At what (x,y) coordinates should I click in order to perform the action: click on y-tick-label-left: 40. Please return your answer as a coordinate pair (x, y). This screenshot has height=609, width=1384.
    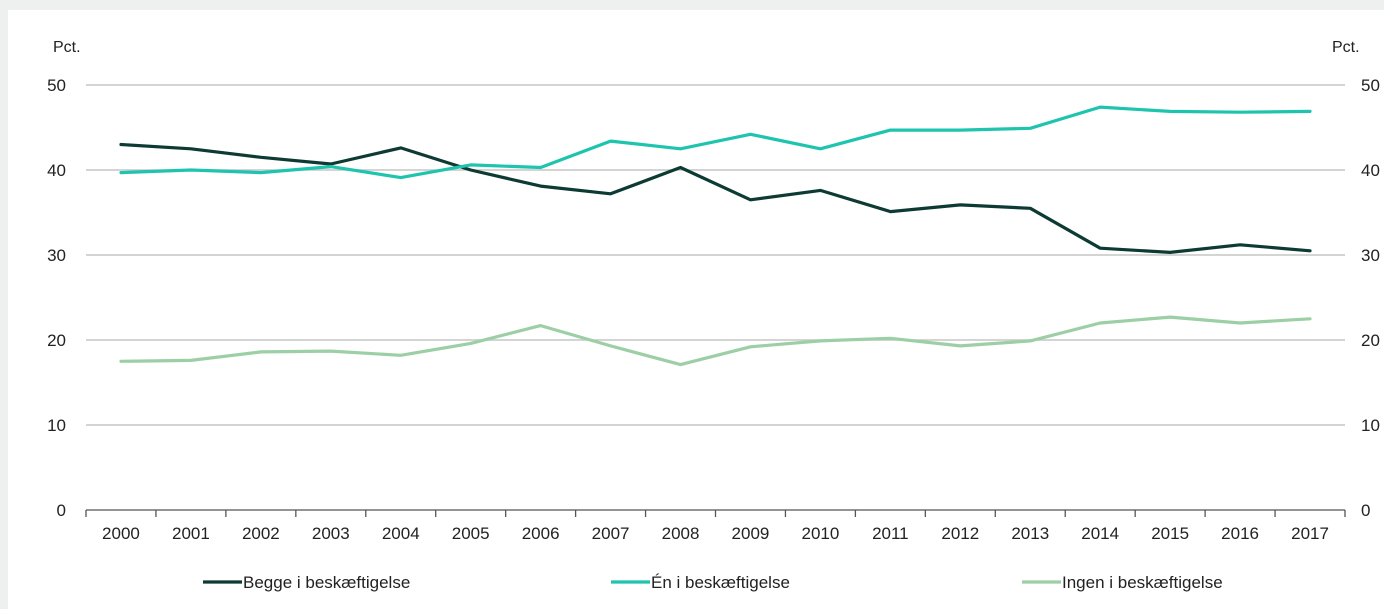
    Looking at the image, I should click on (56, 170).